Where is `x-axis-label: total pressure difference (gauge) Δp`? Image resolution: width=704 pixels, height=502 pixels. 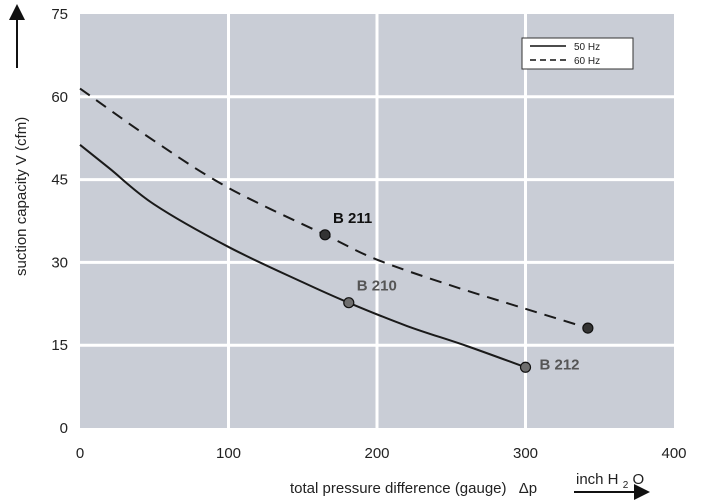 x-axis-label: total pressure difference (gauge) Δp is located at coordinates (413, 488).